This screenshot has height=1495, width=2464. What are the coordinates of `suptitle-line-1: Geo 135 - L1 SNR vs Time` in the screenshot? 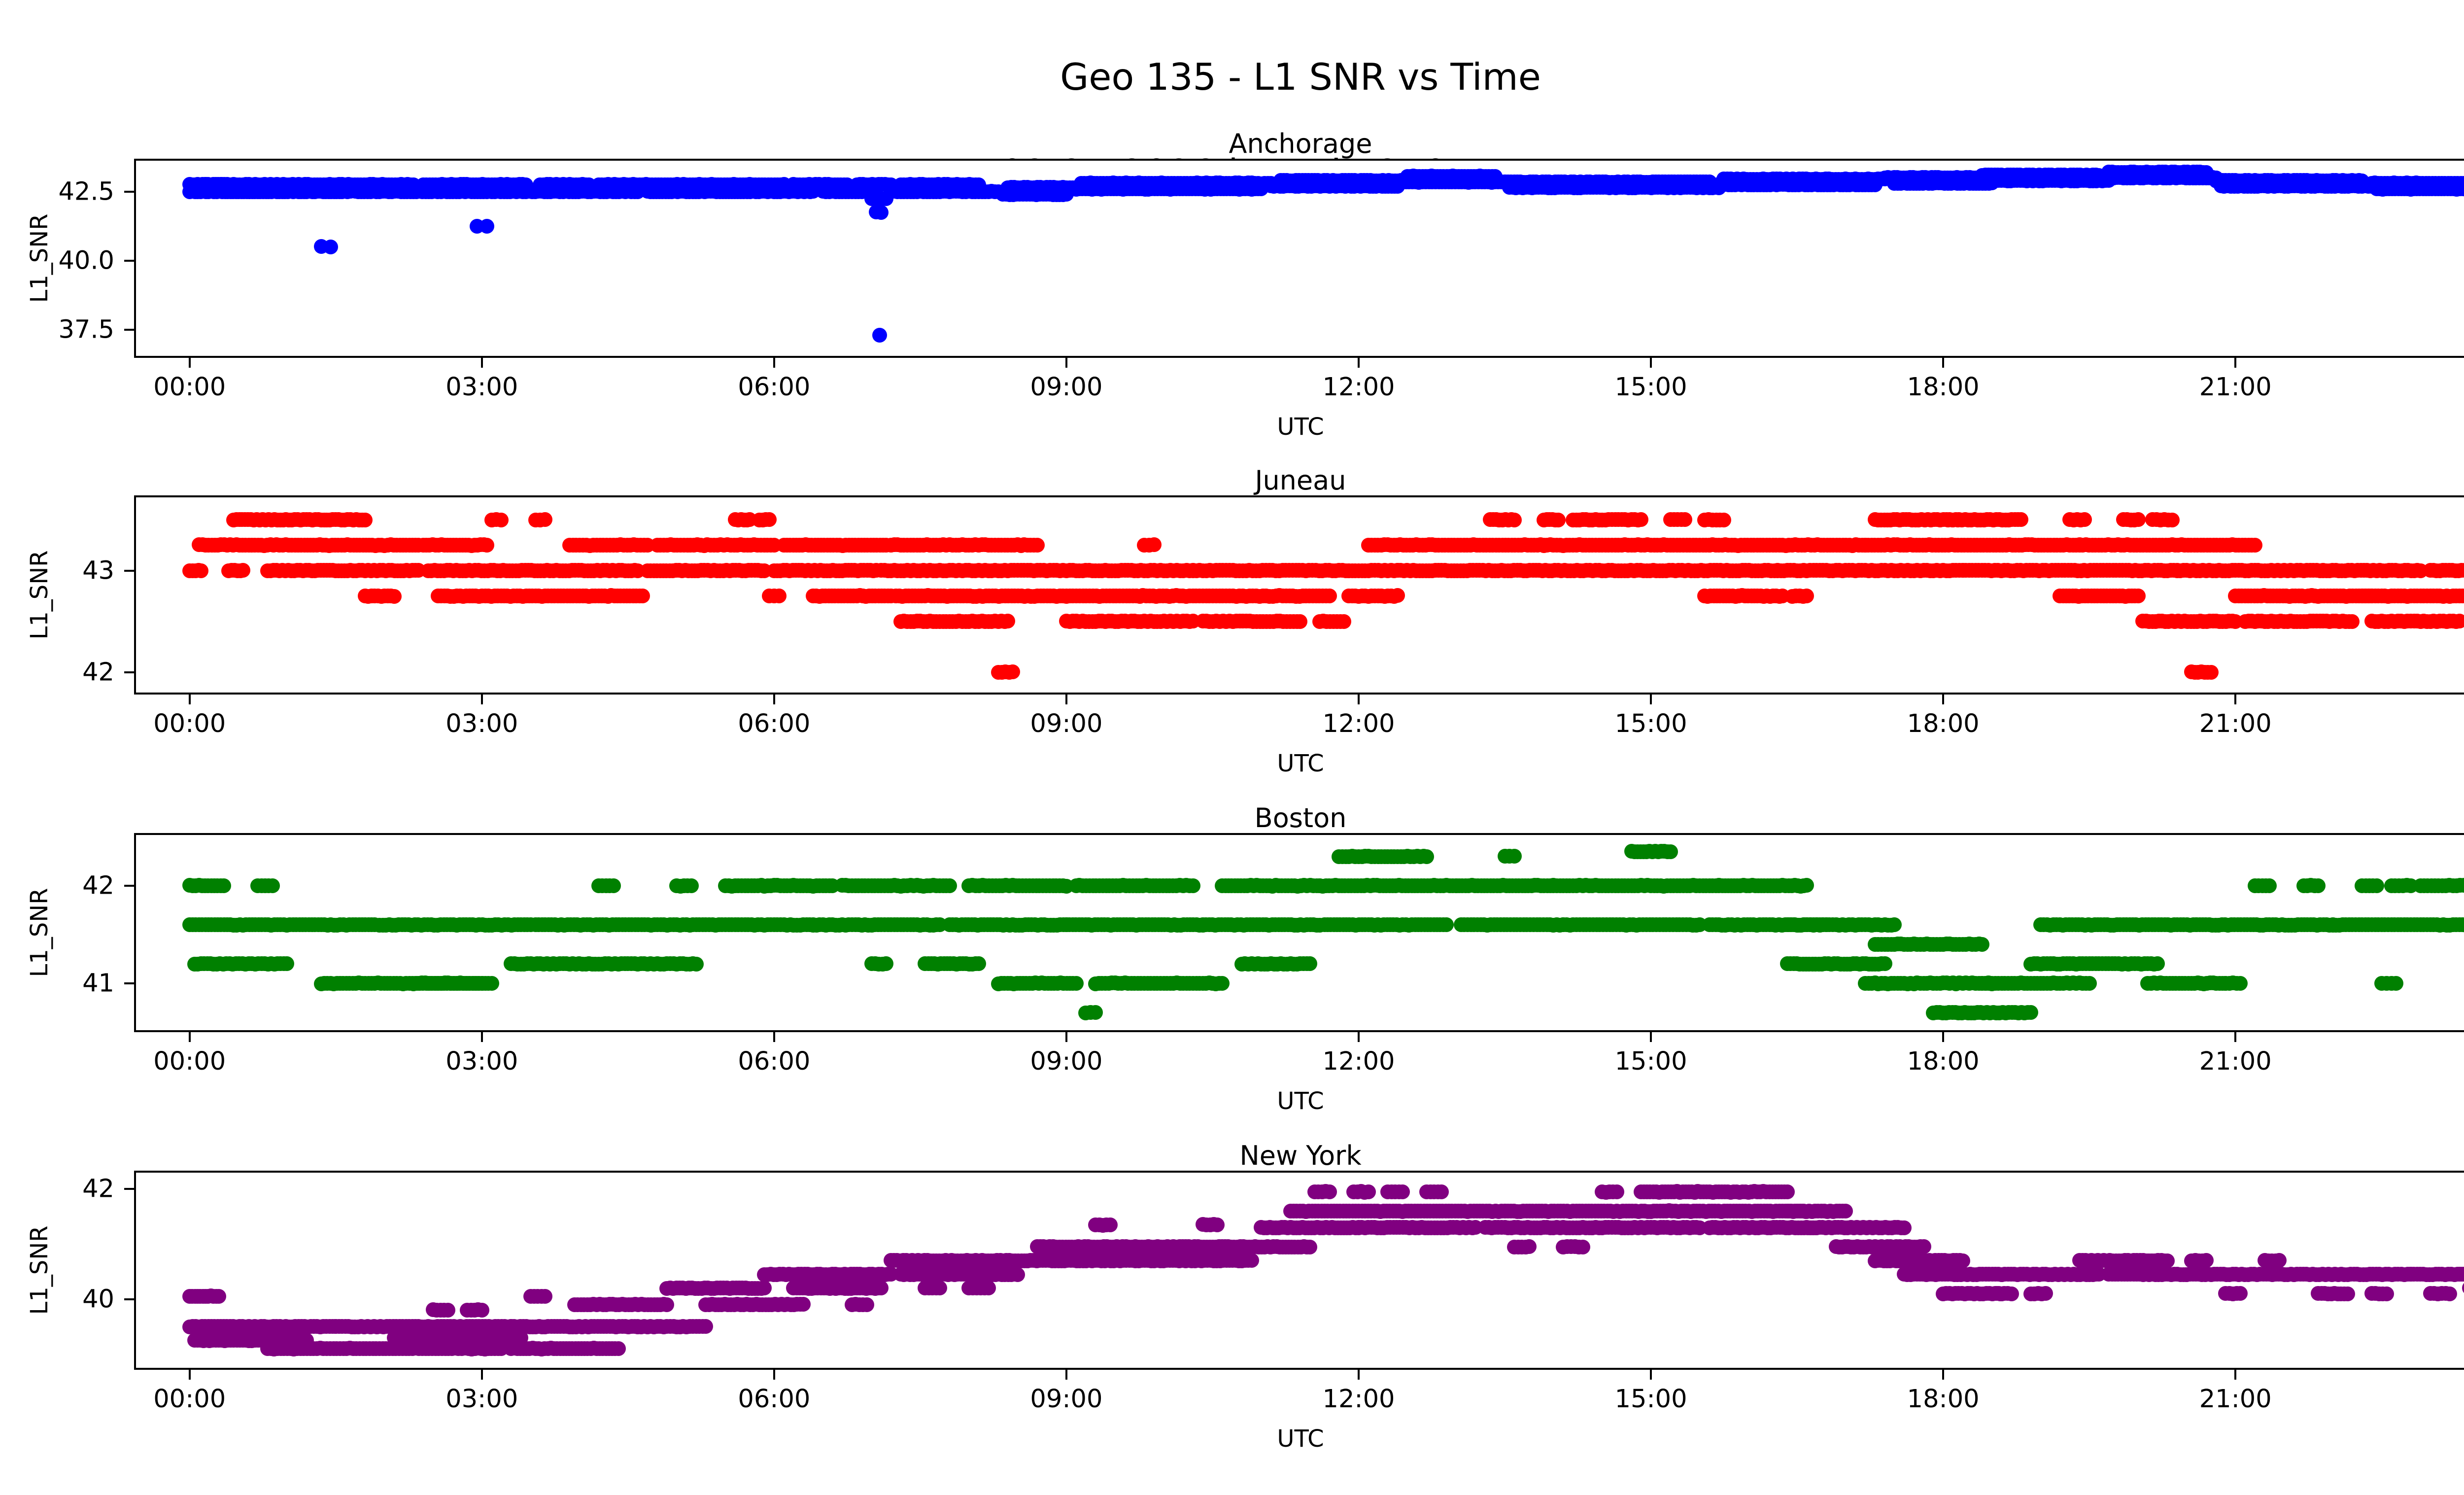 It's located at (1300, 77).